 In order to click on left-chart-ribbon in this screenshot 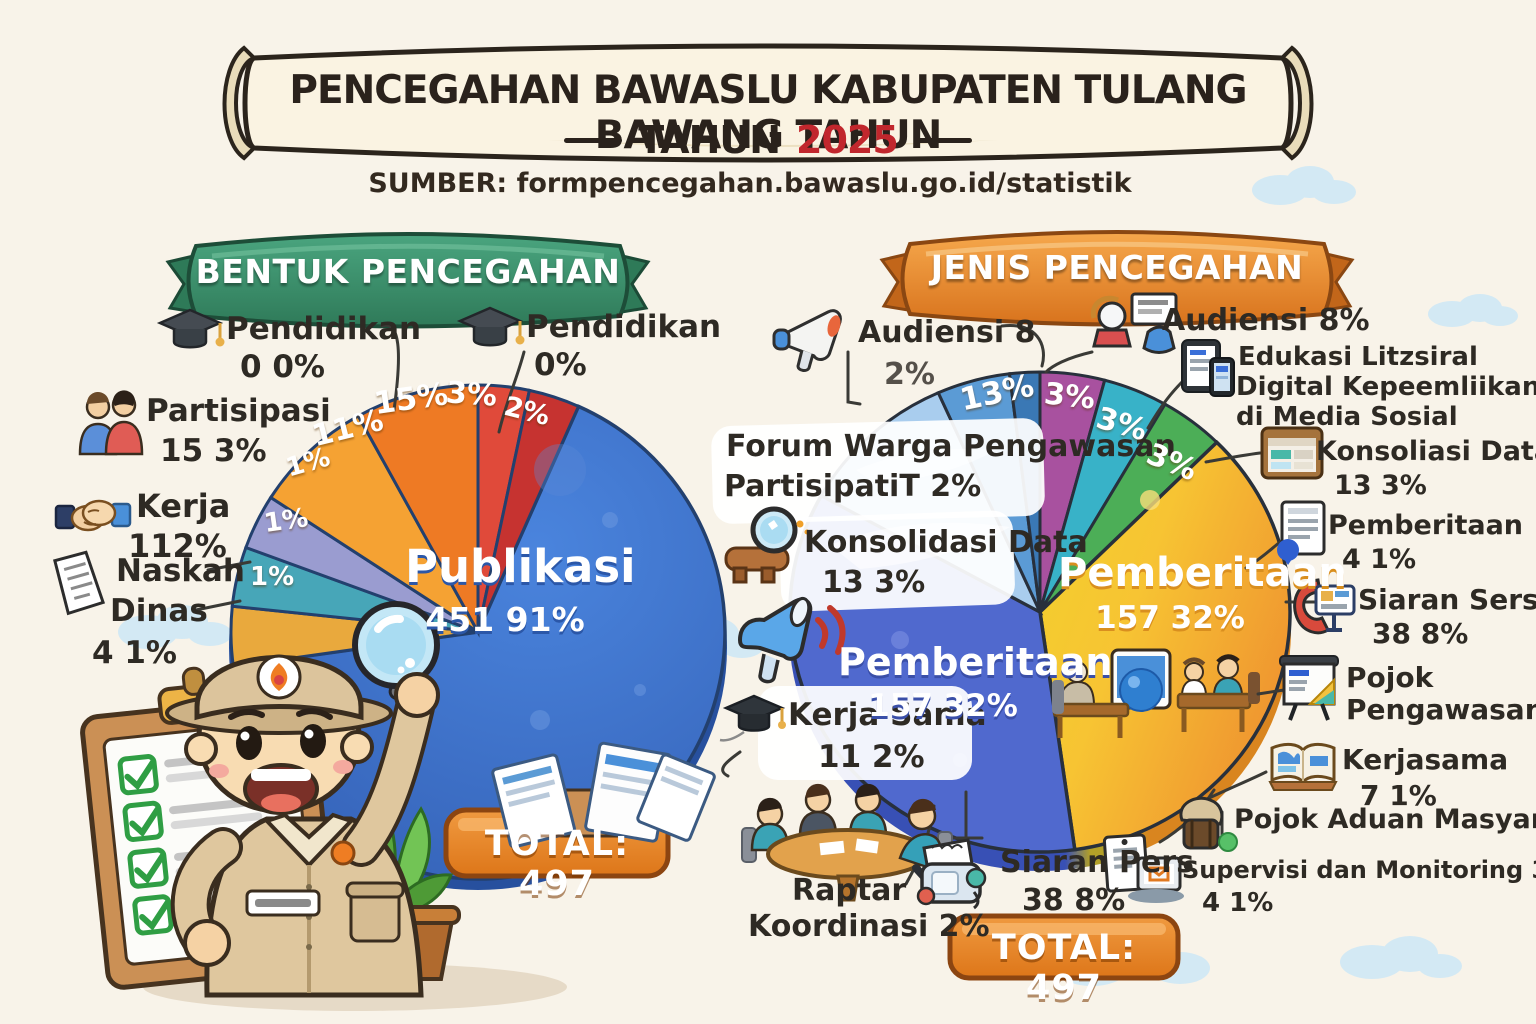, I will do `click(408, 280)`.